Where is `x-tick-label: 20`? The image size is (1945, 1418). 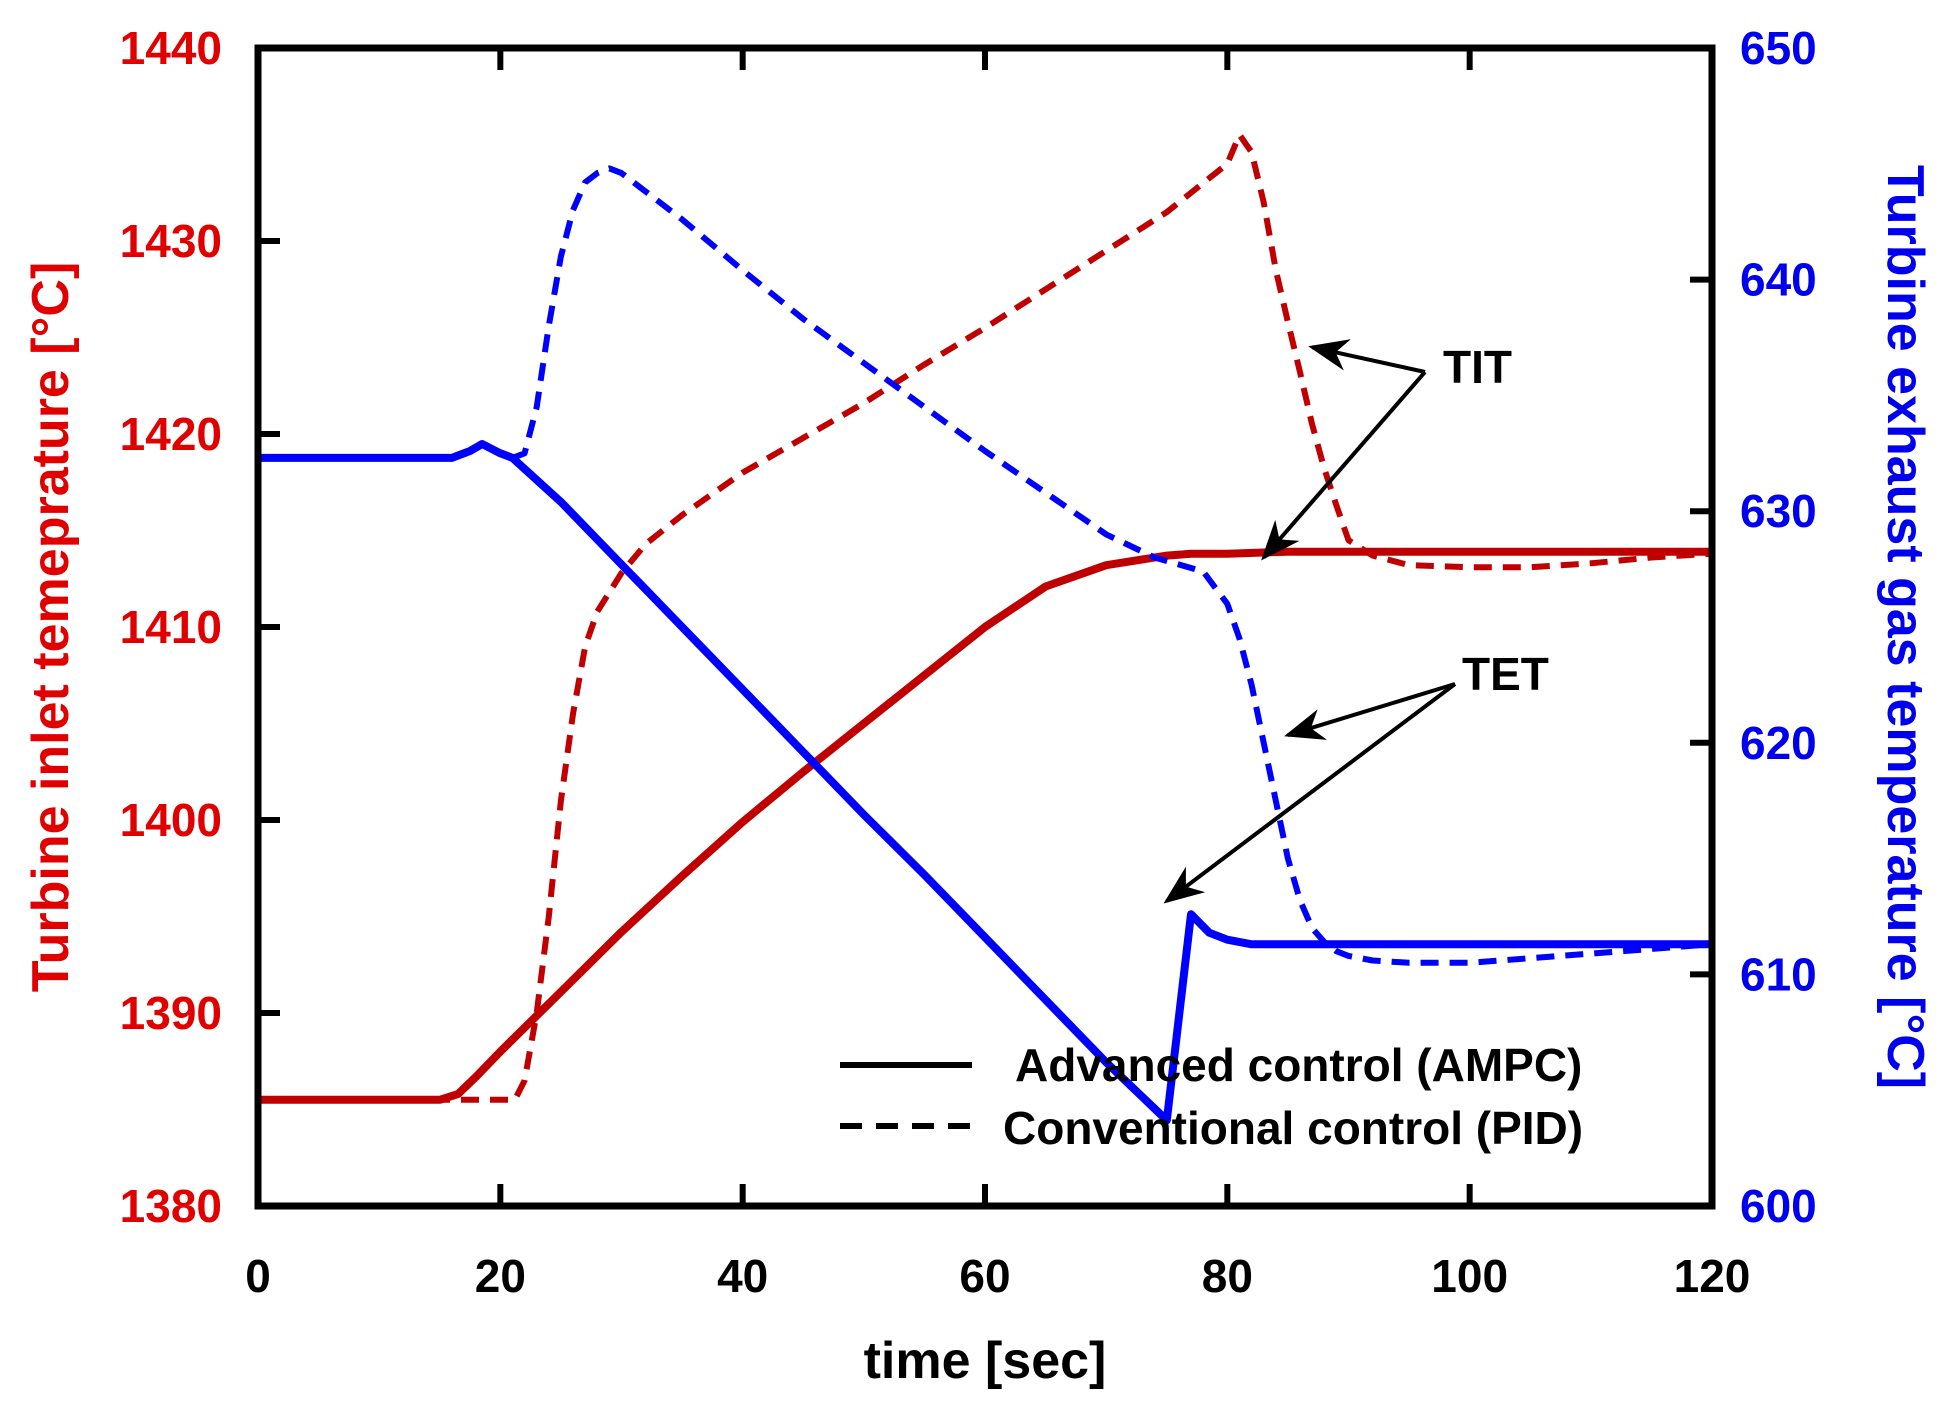 x-tick-label: 20 is located at coordinates (500, 1276).